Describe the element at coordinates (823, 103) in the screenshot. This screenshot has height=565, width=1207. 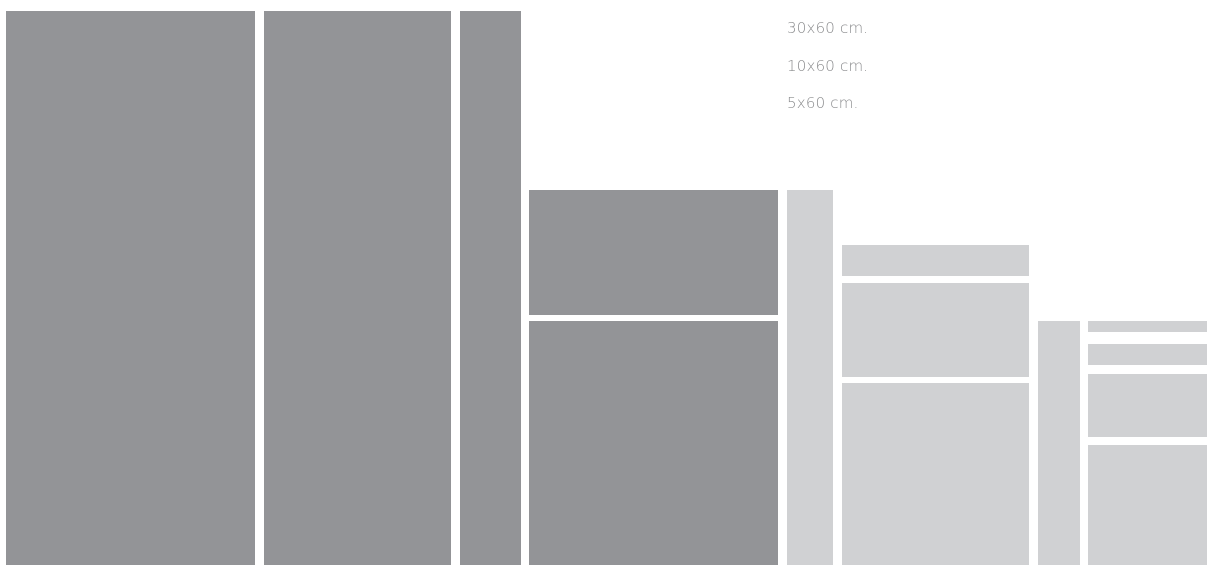
I see `size-label-5x60: 5x60 cm.` at that location.